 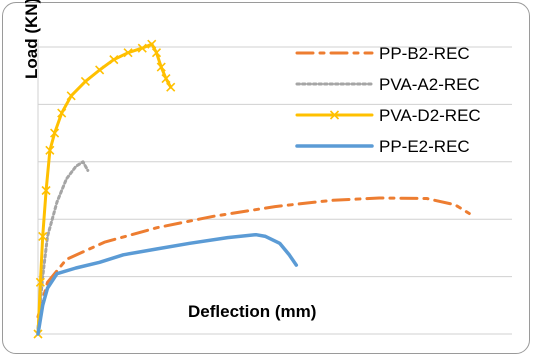 What do you see at coordinates (388, 100) in the screenshot?
I see `legend: PP-B2-REC PVA-A2-REC PVA-D2-REC PP-E2-REC` at bounding box center [388, 100].